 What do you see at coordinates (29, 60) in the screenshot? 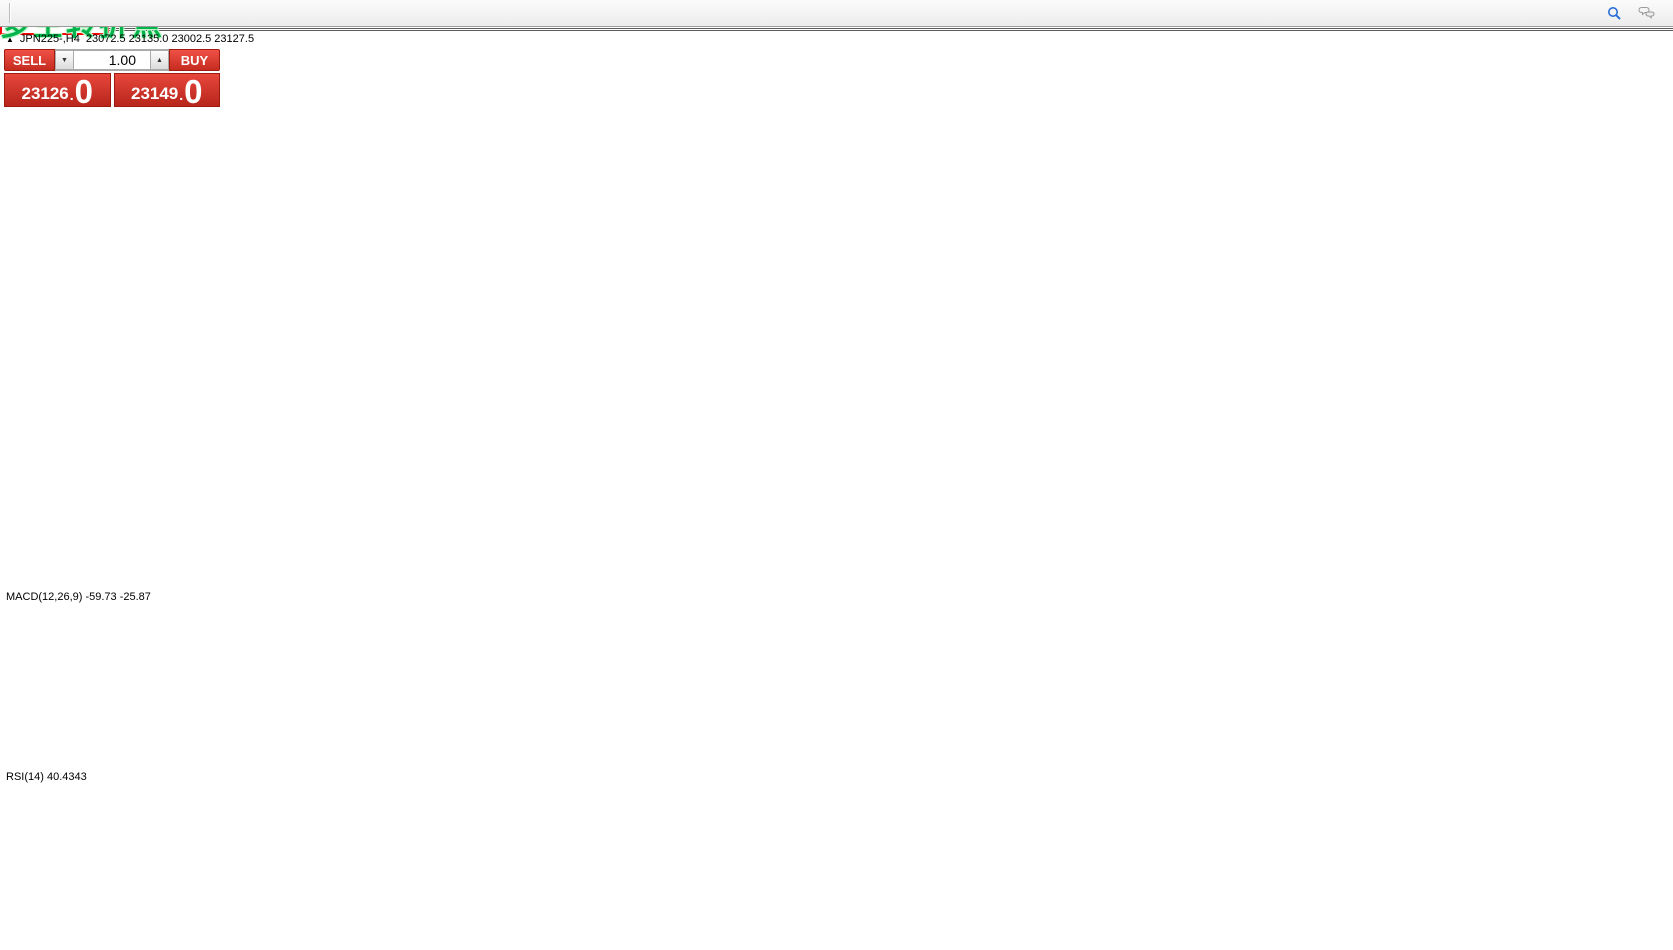
I see `sell-button: SELL` at bounding box center [29, 60].